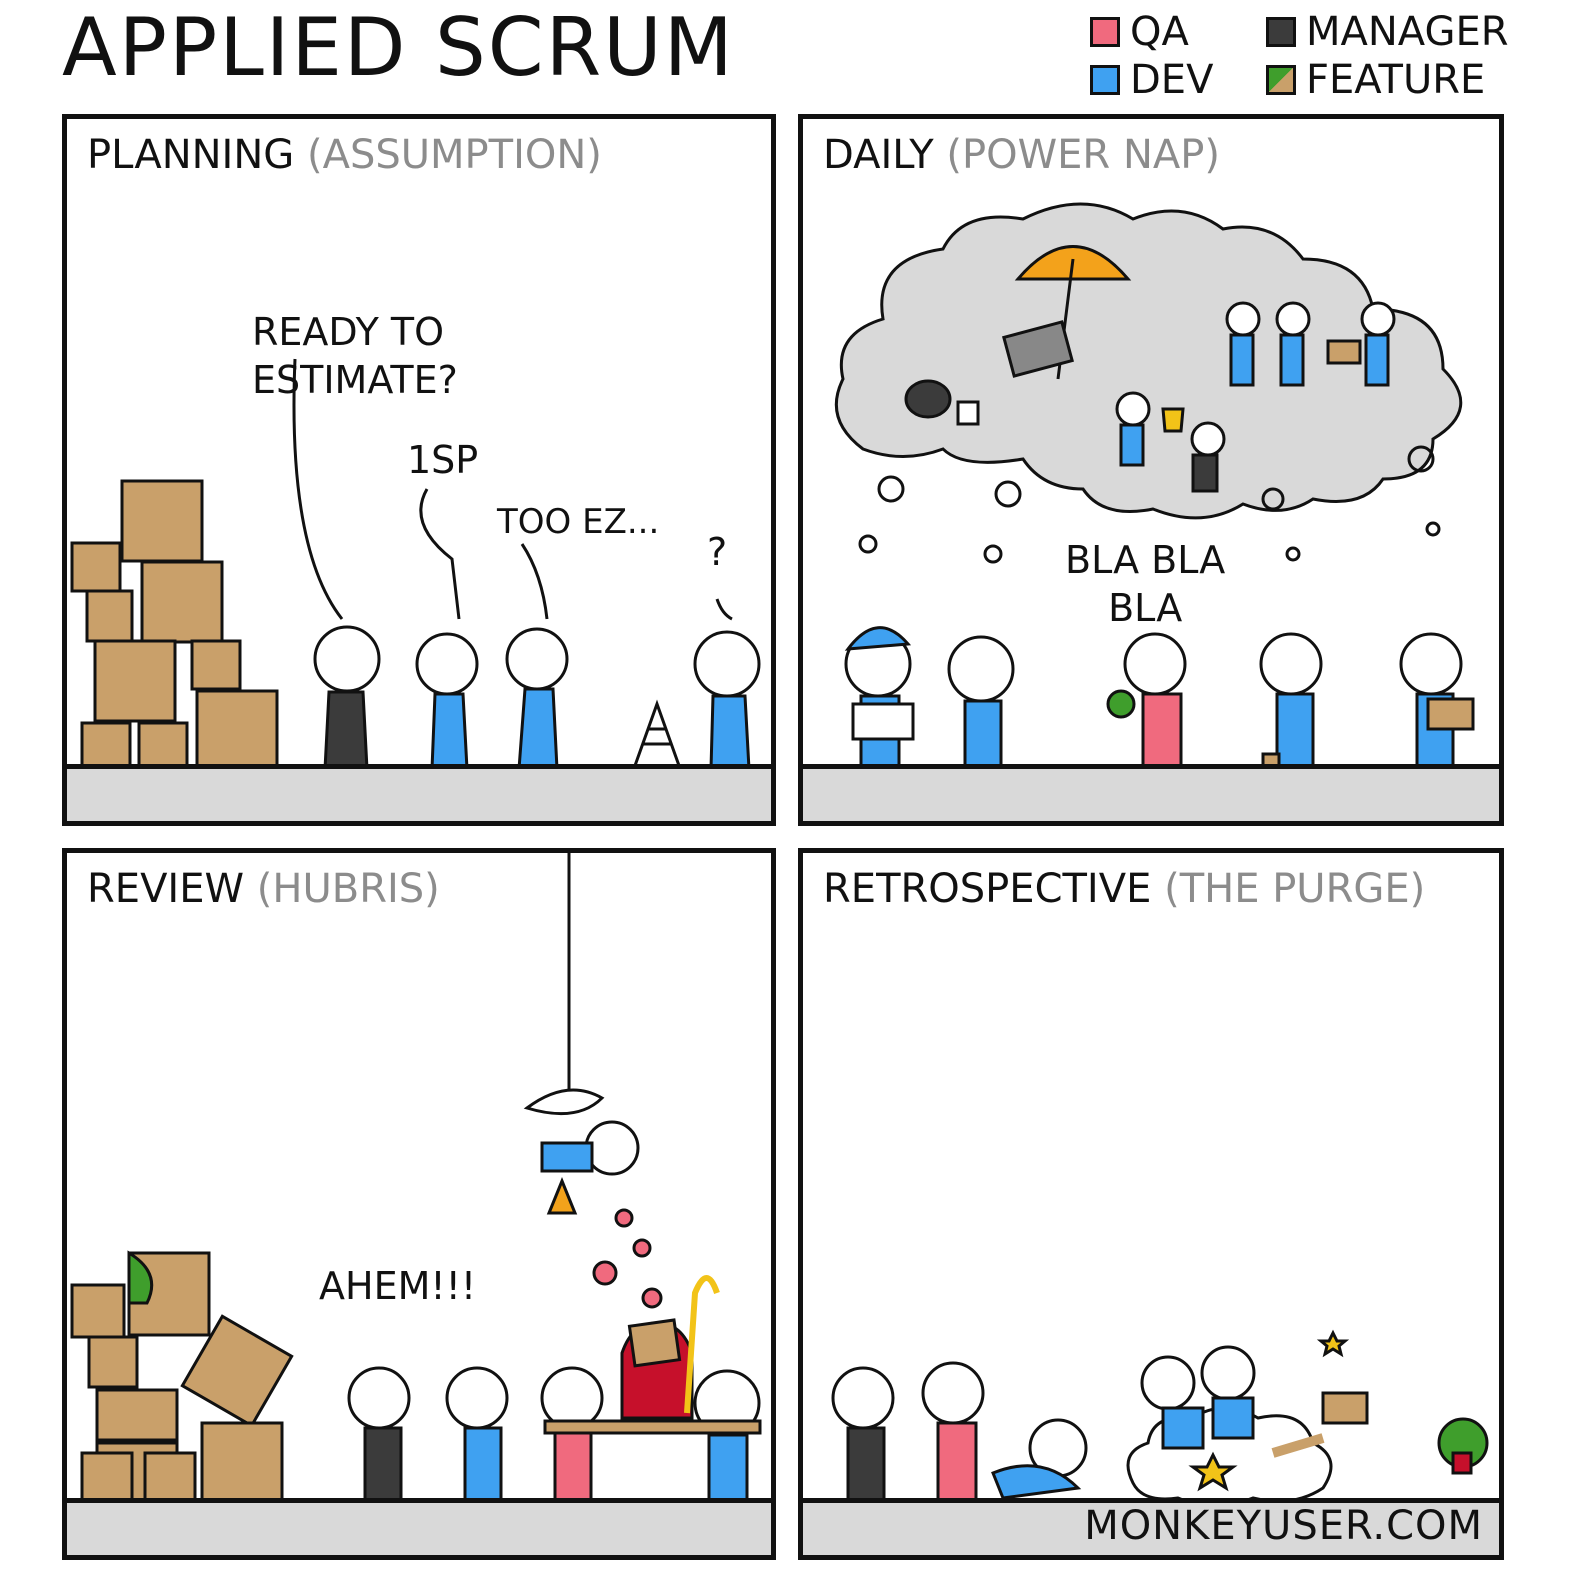 The width and height of the screenshot is (1580, 1580). I want to click on speech-bubble-manager: AHEM!!!, so click(398, 1286).